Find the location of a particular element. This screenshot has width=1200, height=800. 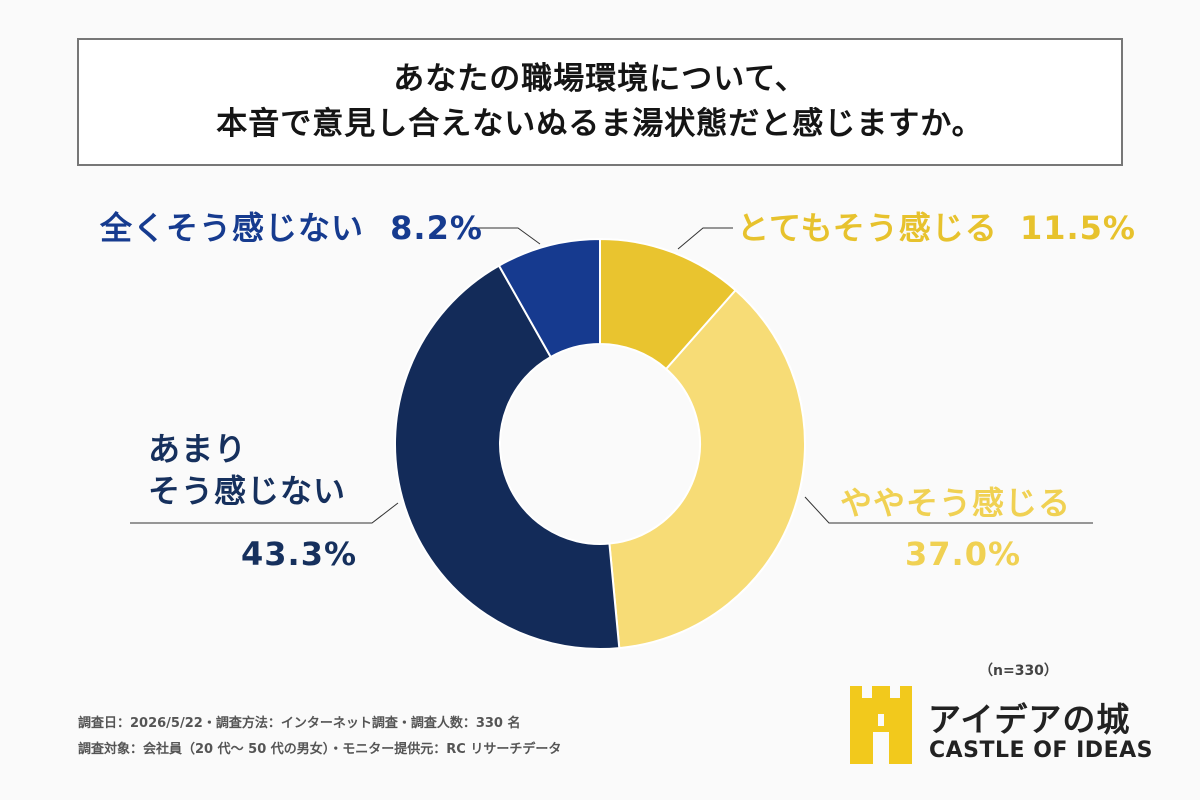

title-line-2: 本音で意見し合えないぬるま湯状態だと感じますか。 is located at coordinates (600, 124).